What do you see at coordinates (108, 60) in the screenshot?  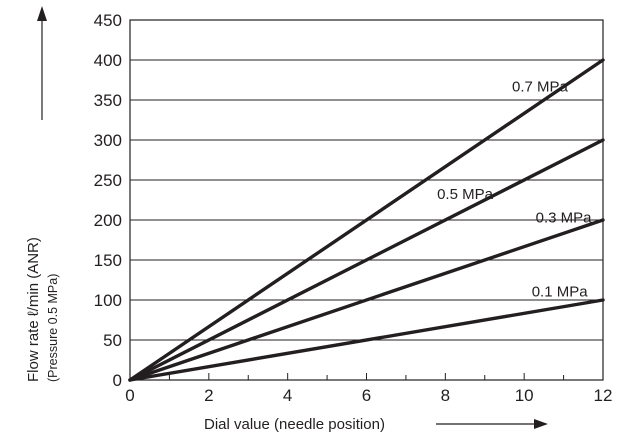 I see `y-tick-label-400: 400` at bounding box center [108, 60].